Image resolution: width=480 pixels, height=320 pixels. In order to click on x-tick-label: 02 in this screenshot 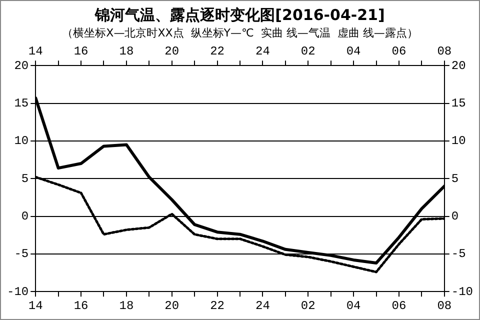, I will do `click(308, 51)`.